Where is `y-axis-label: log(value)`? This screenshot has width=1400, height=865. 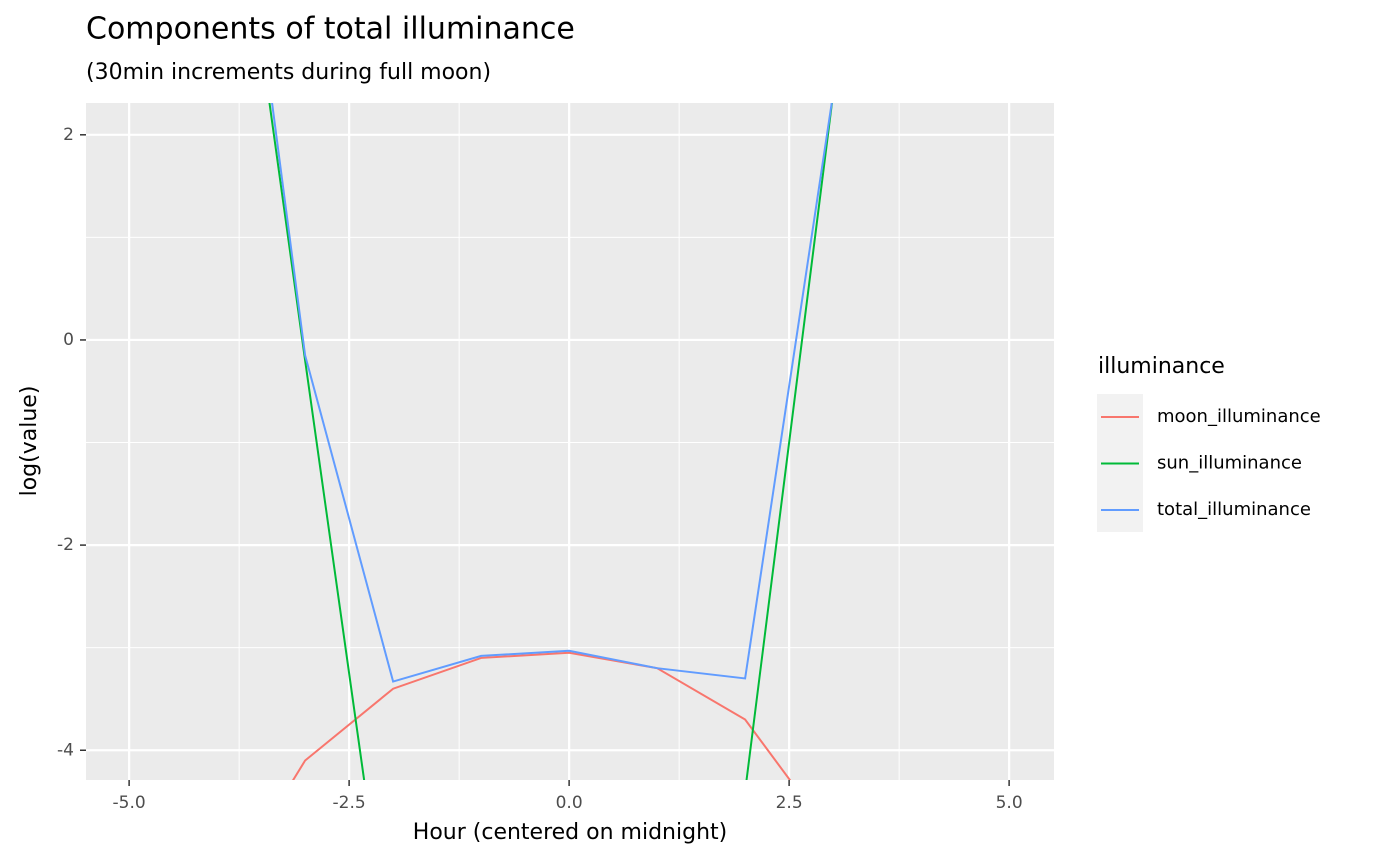 y-axis-label: log(value) is located at coordinates (29, 441).